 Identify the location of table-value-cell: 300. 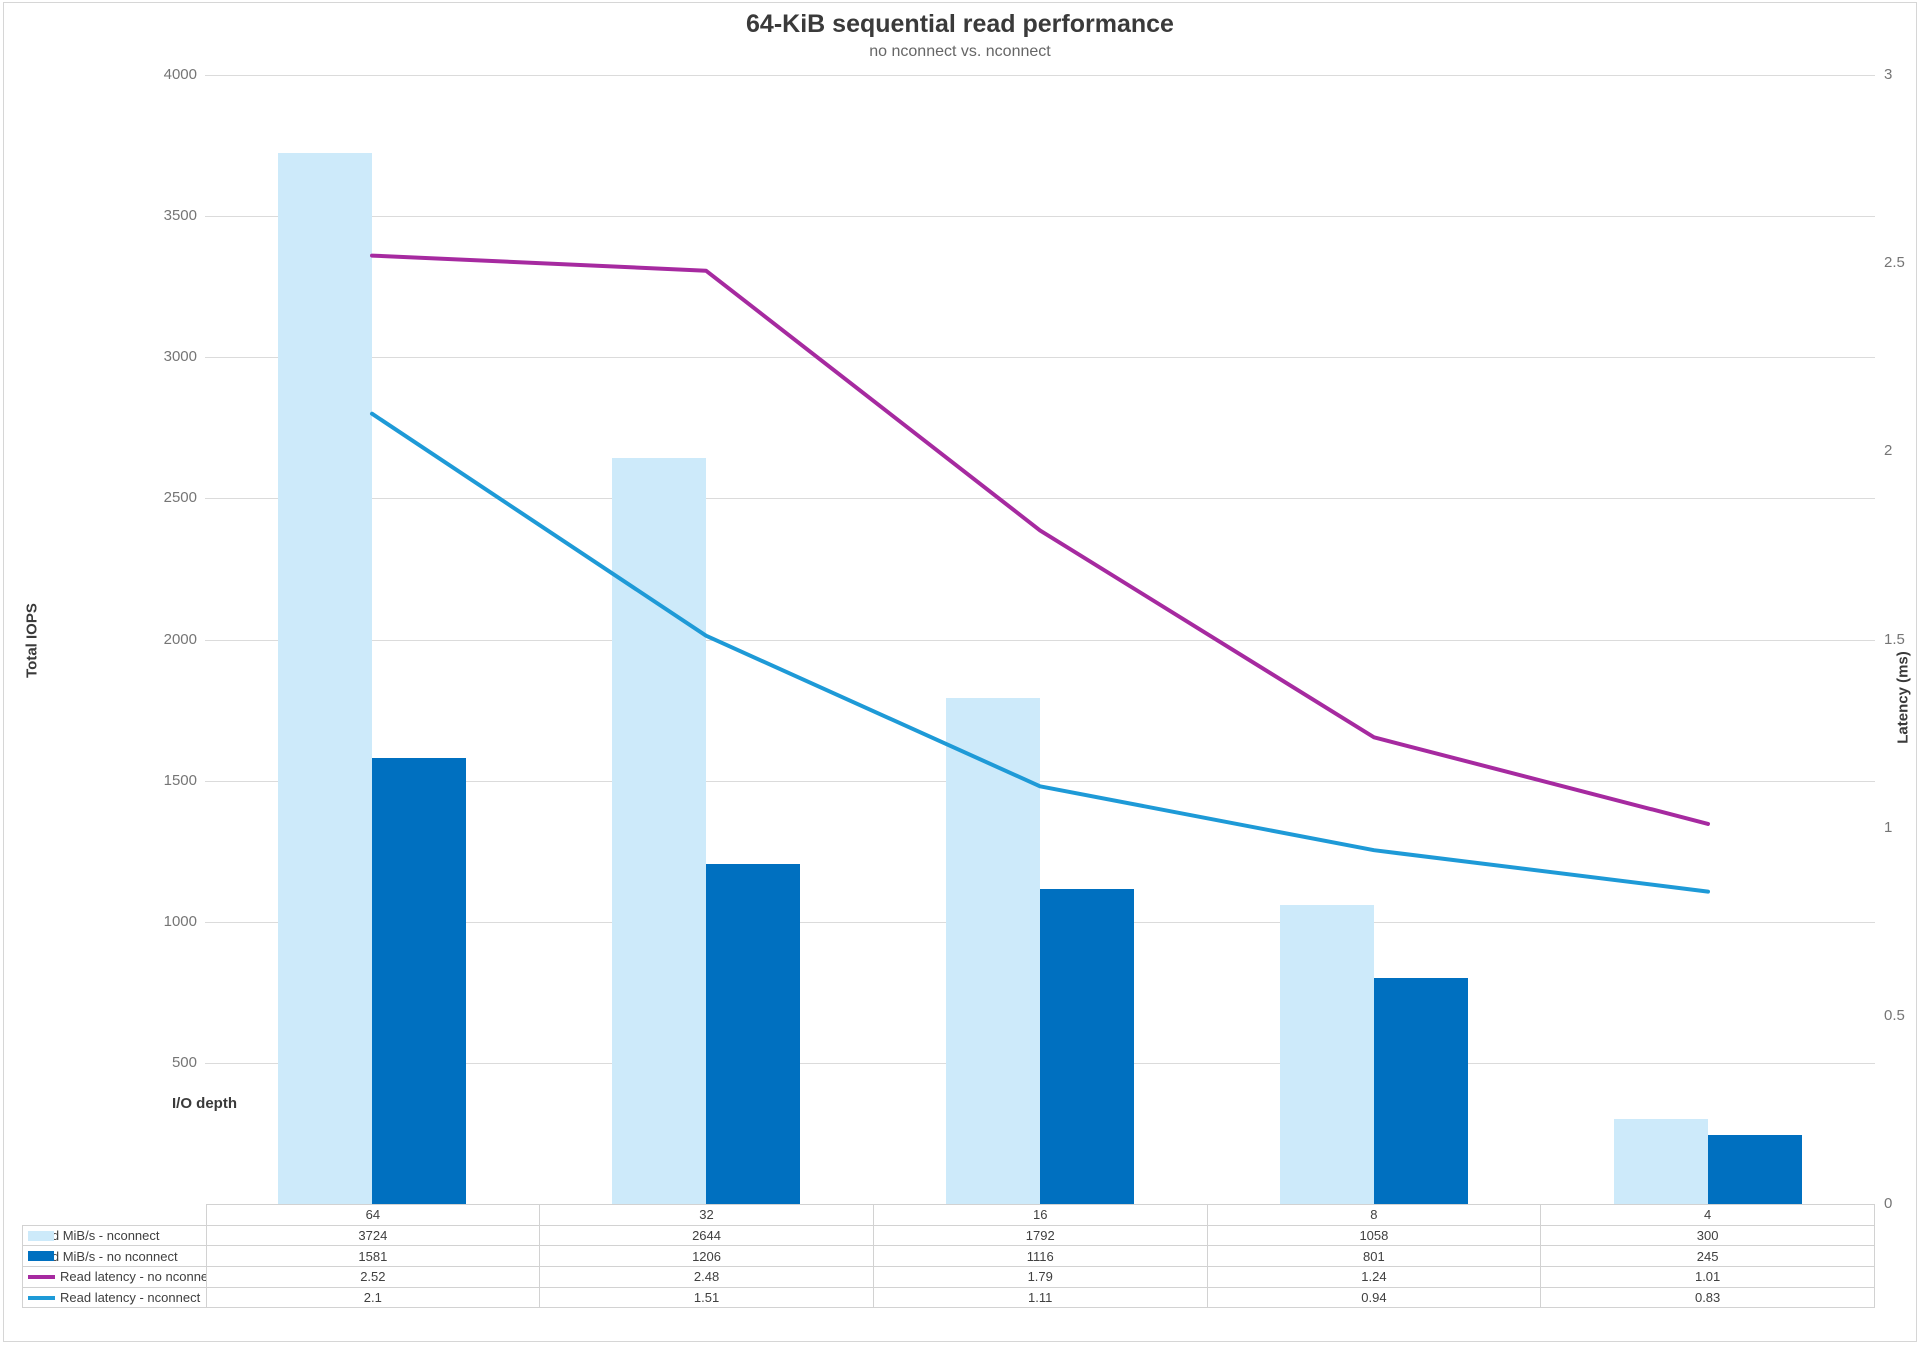
(1707, 1235).